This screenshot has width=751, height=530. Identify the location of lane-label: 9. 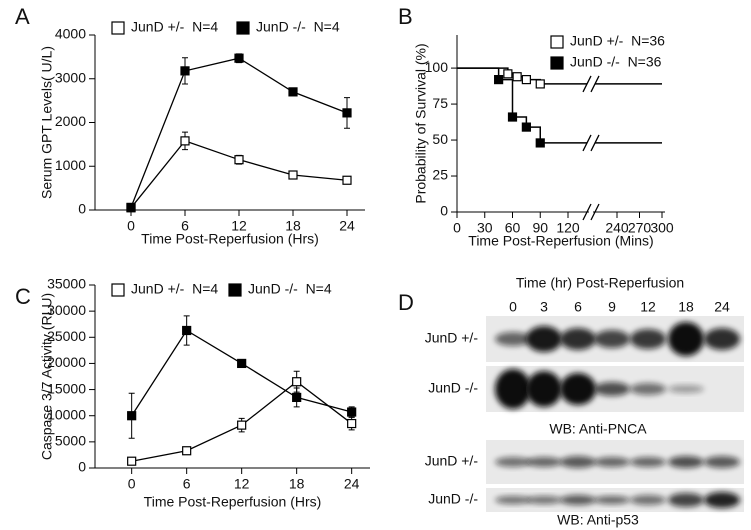
(612, 307).